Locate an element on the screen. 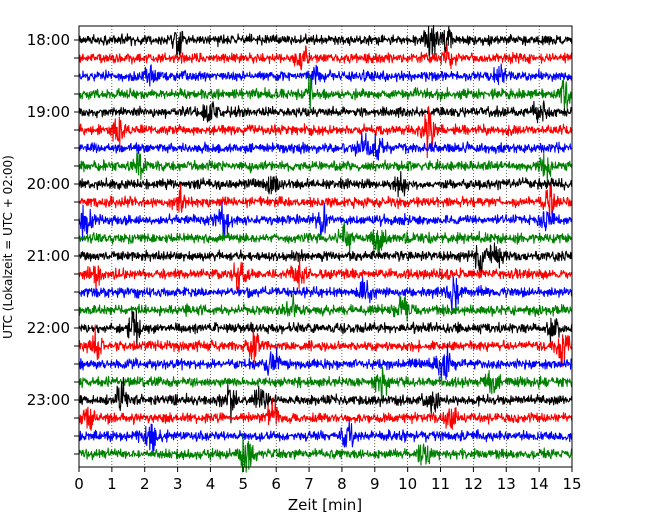  y-tick-label-2000: 20:00 is located at coordinates (48, 184).